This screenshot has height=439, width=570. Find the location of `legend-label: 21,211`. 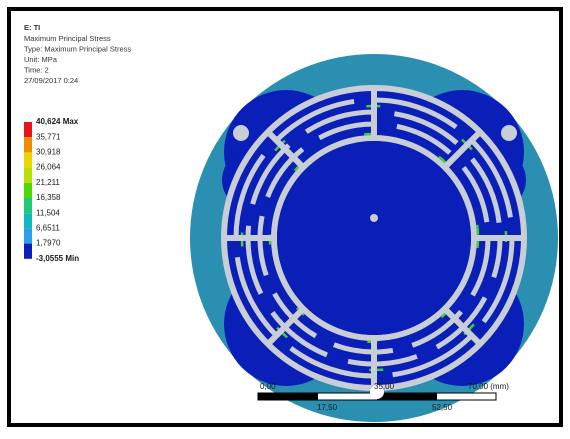

legend-label: 21,211 is located at coordinates (48, 182).